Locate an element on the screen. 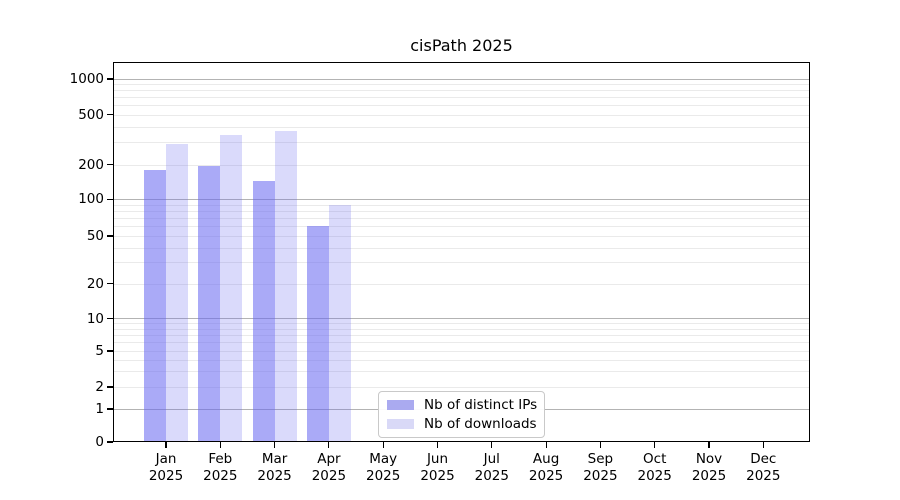 The height and width of the screenshot is (500, 900). y-tick-label: 500 is located at coordinates (91, 114).